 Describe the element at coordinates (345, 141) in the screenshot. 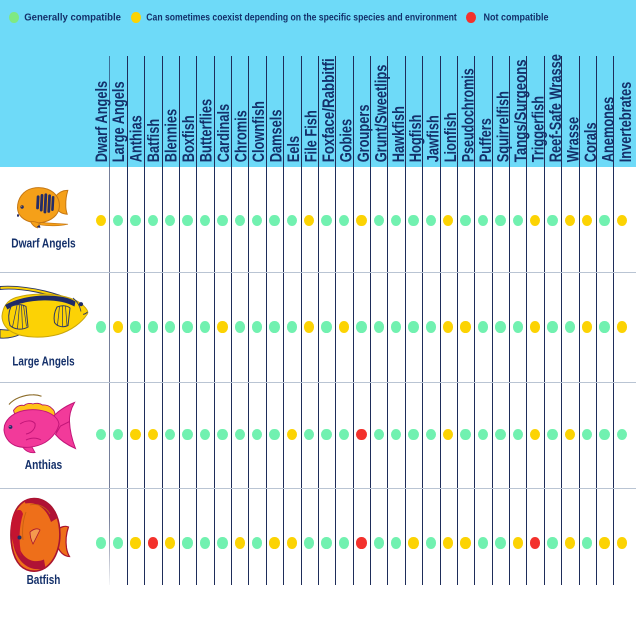

I see `svg-text: Gobies` at that location.